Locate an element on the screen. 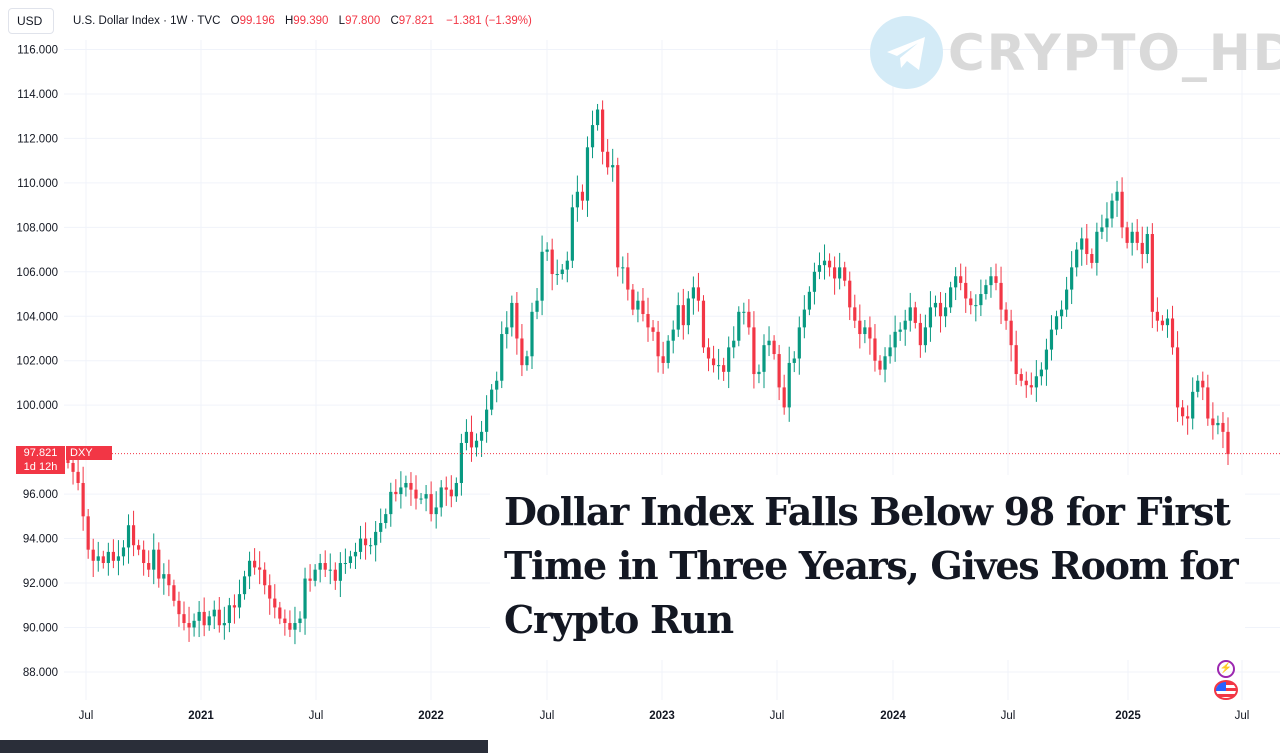 This screenshot has height=753, width=1280. x-tick-label: 2021 is located at coordinates (201, 716).